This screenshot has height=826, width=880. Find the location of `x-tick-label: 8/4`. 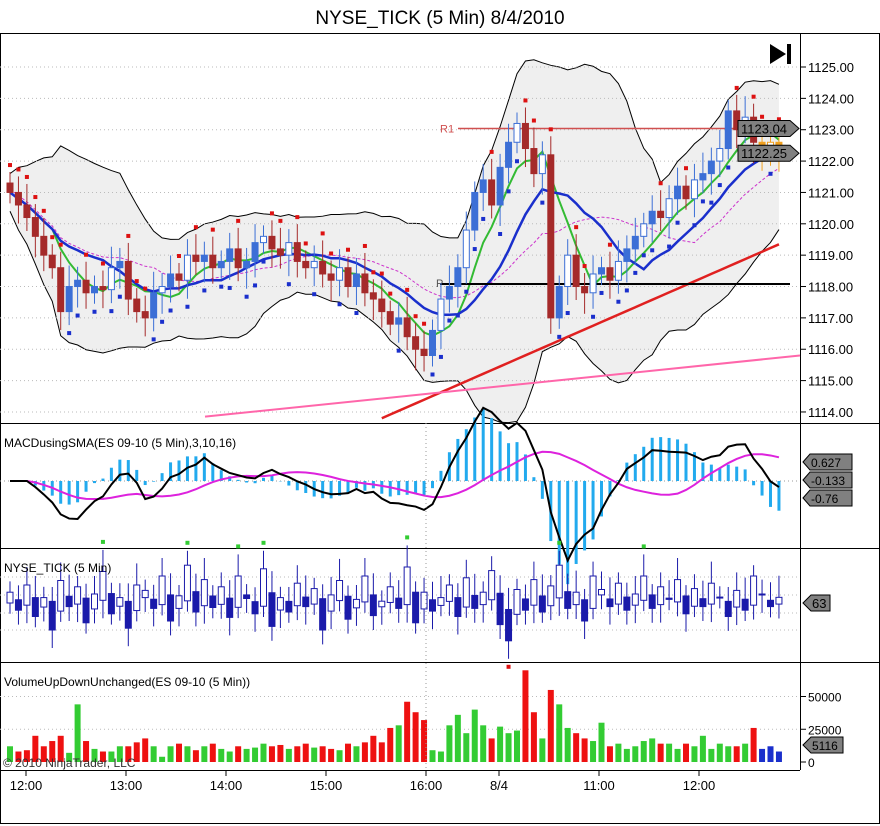

x-tick-label: 8/4 is located at coordinates (499, 785).